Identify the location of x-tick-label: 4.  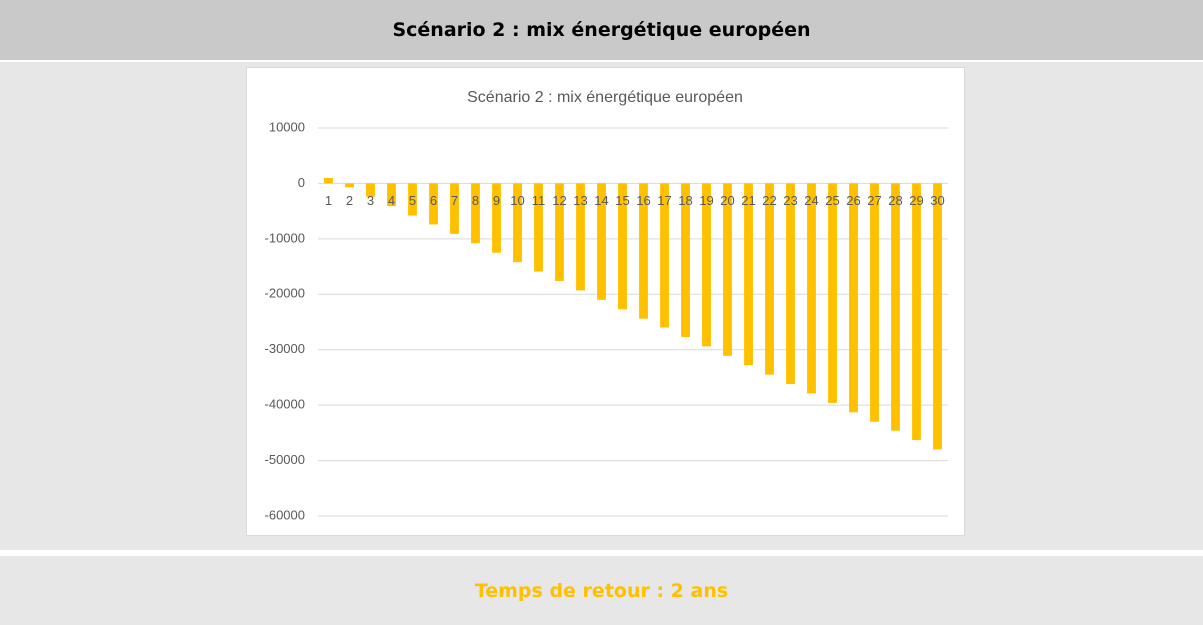
(391, 200).